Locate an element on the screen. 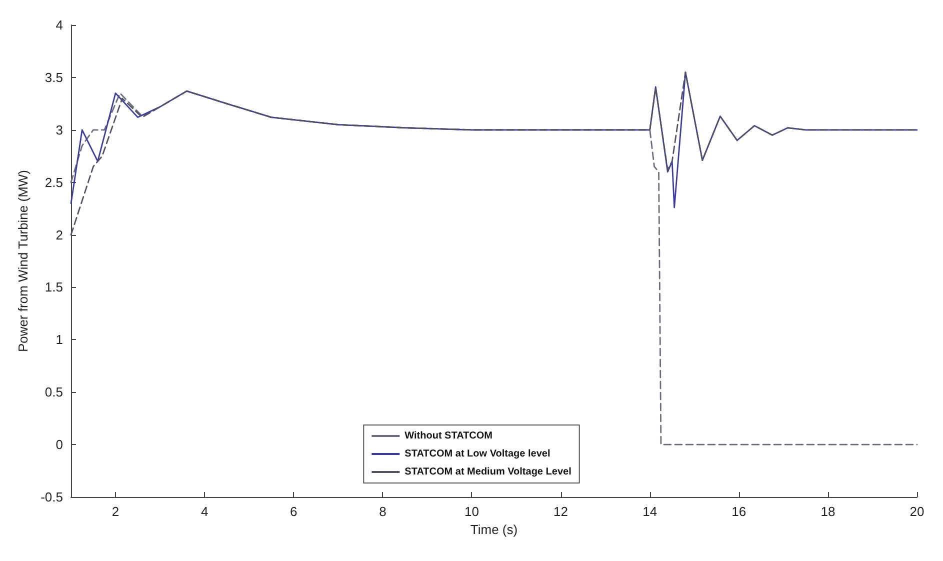  x-axis-title: Time (s) is located at coordinates (494, 529).